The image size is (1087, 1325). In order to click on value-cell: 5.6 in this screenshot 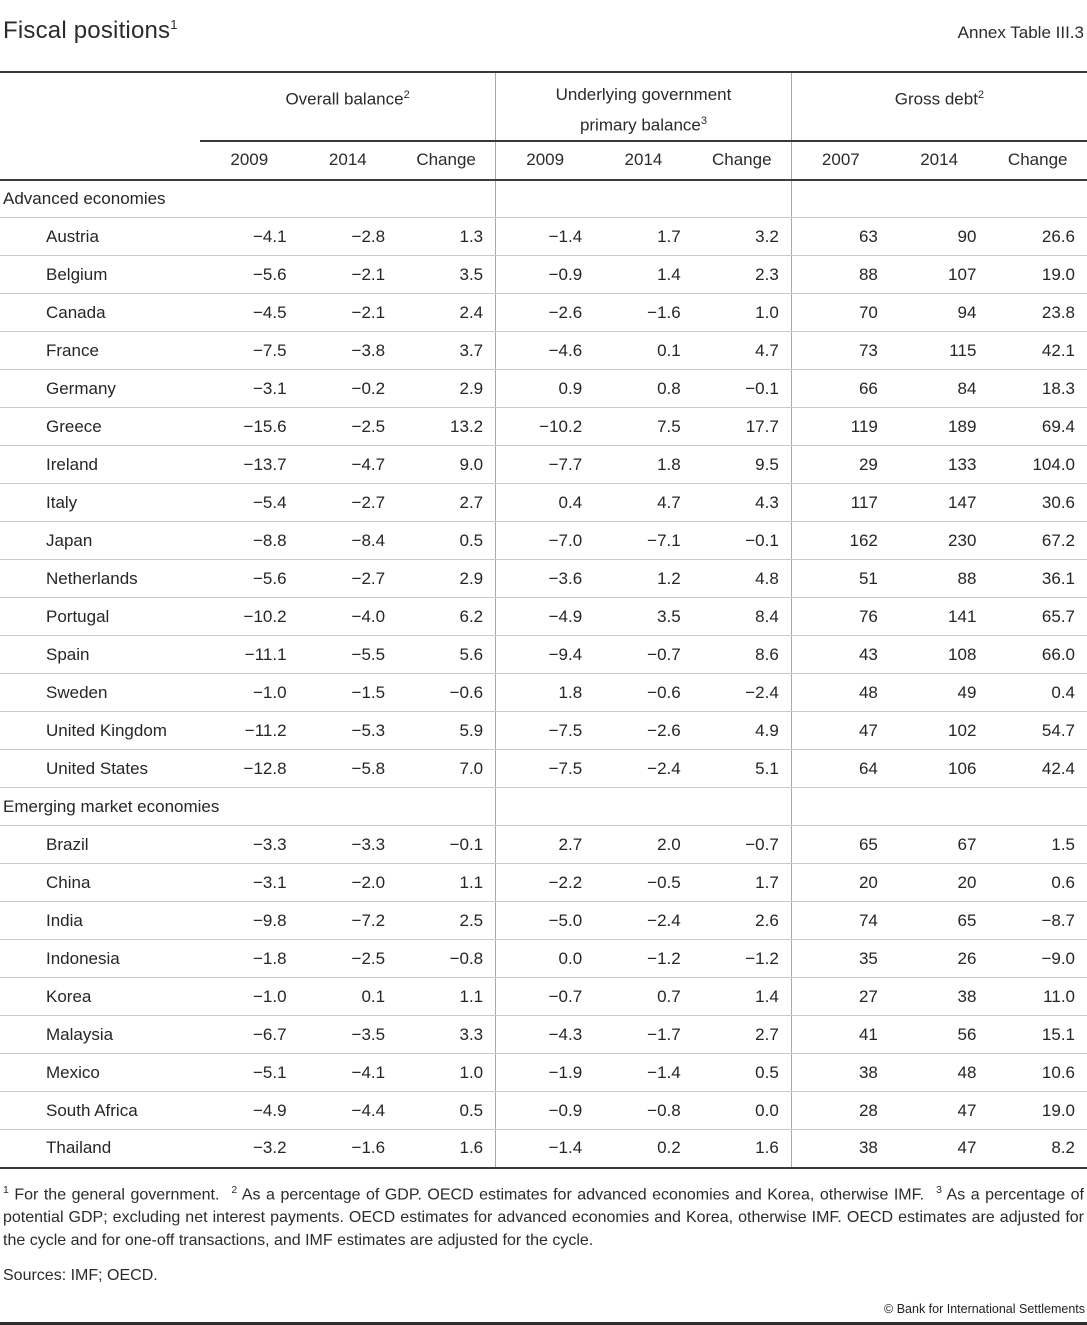, I will do `click(446, 655)`.